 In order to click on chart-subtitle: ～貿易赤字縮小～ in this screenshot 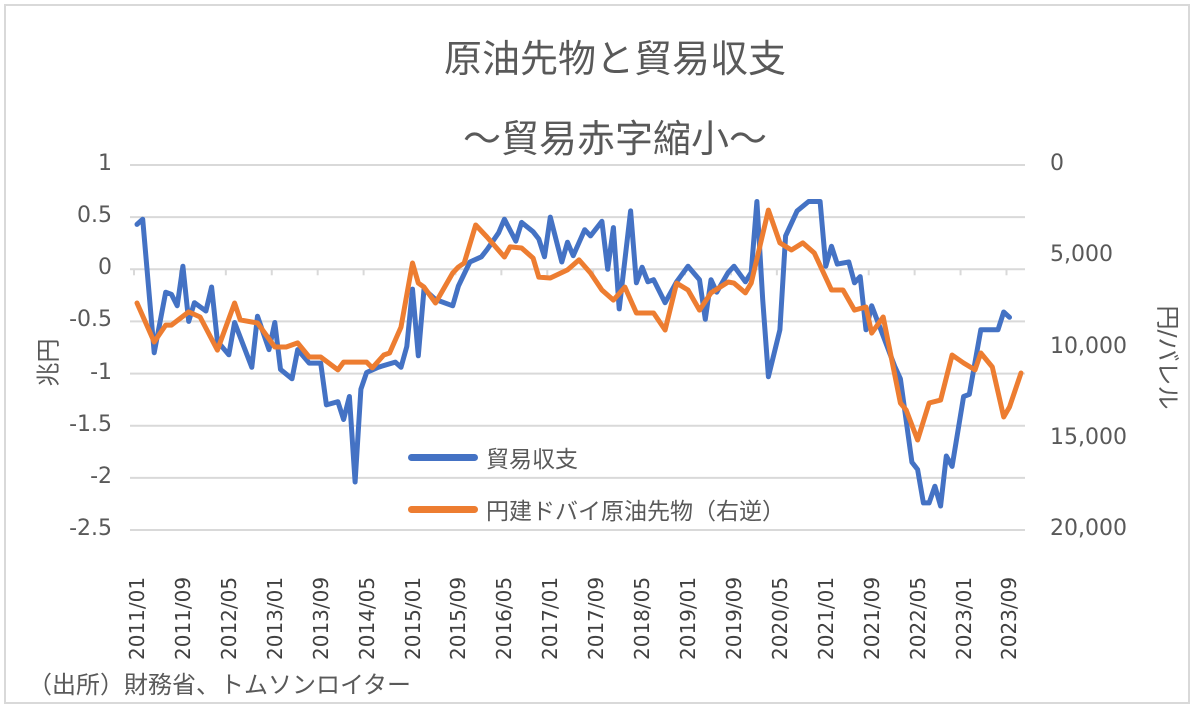, I will do `click(614, 139)`.